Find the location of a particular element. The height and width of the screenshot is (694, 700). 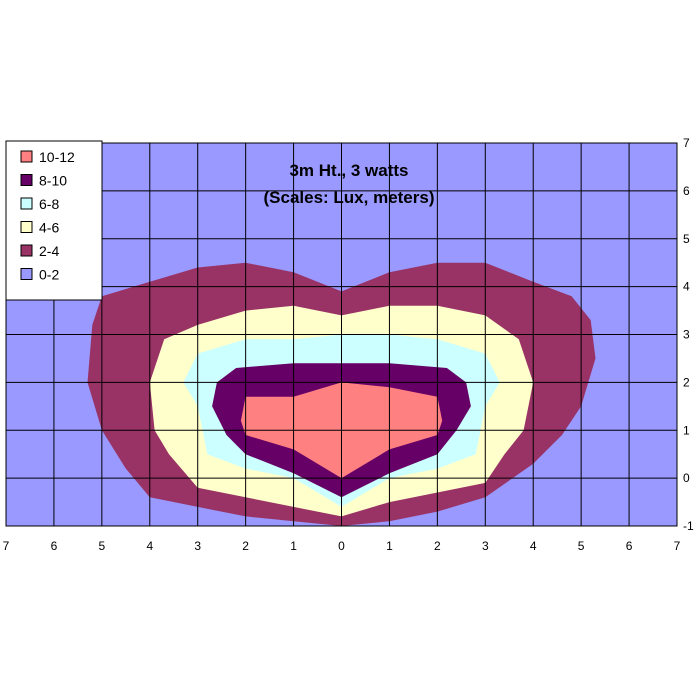

legend-label: 4-6 is located at coordinates (49, 228).